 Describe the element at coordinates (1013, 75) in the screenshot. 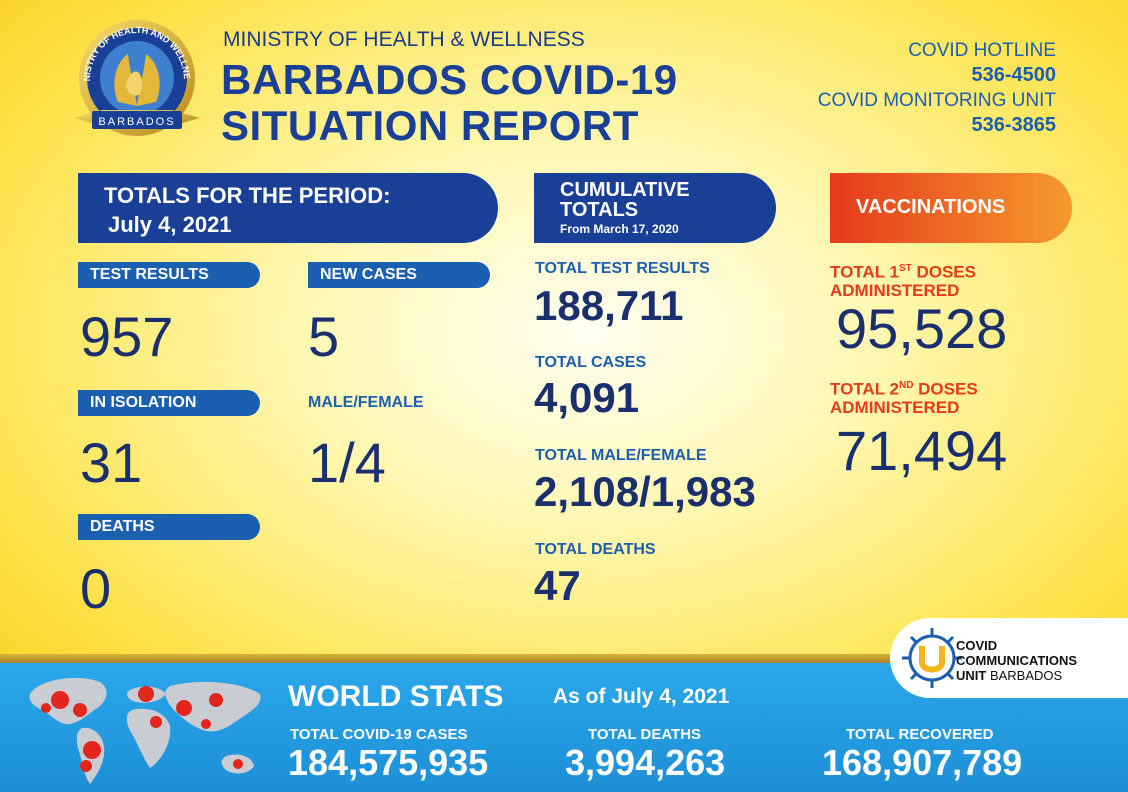

I see `hotline-number: 536-4500` at that location.